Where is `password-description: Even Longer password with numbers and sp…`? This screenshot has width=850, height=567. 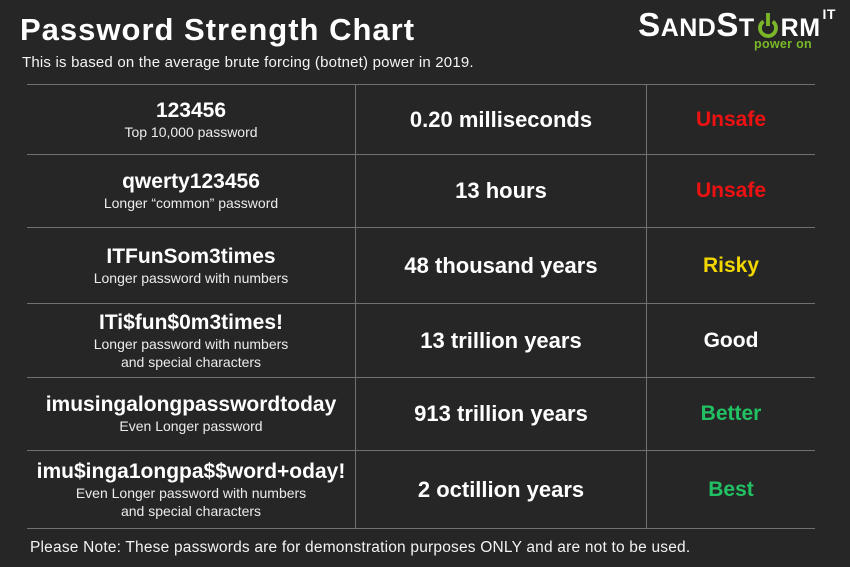
password-description: Even Longer password with numbers and sp… is located at coordinates (191, 502).